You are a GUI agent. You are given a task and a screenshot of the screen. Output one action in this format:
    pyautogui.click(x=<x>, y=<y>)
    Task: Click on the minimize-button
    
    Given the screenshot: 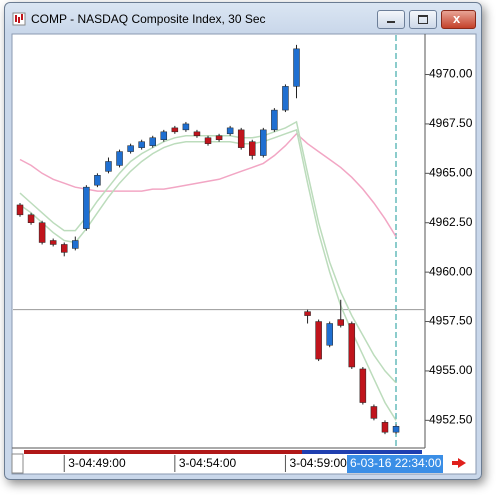 What is the action you would take?
    pyautogui.click(x=391, y=19)
    